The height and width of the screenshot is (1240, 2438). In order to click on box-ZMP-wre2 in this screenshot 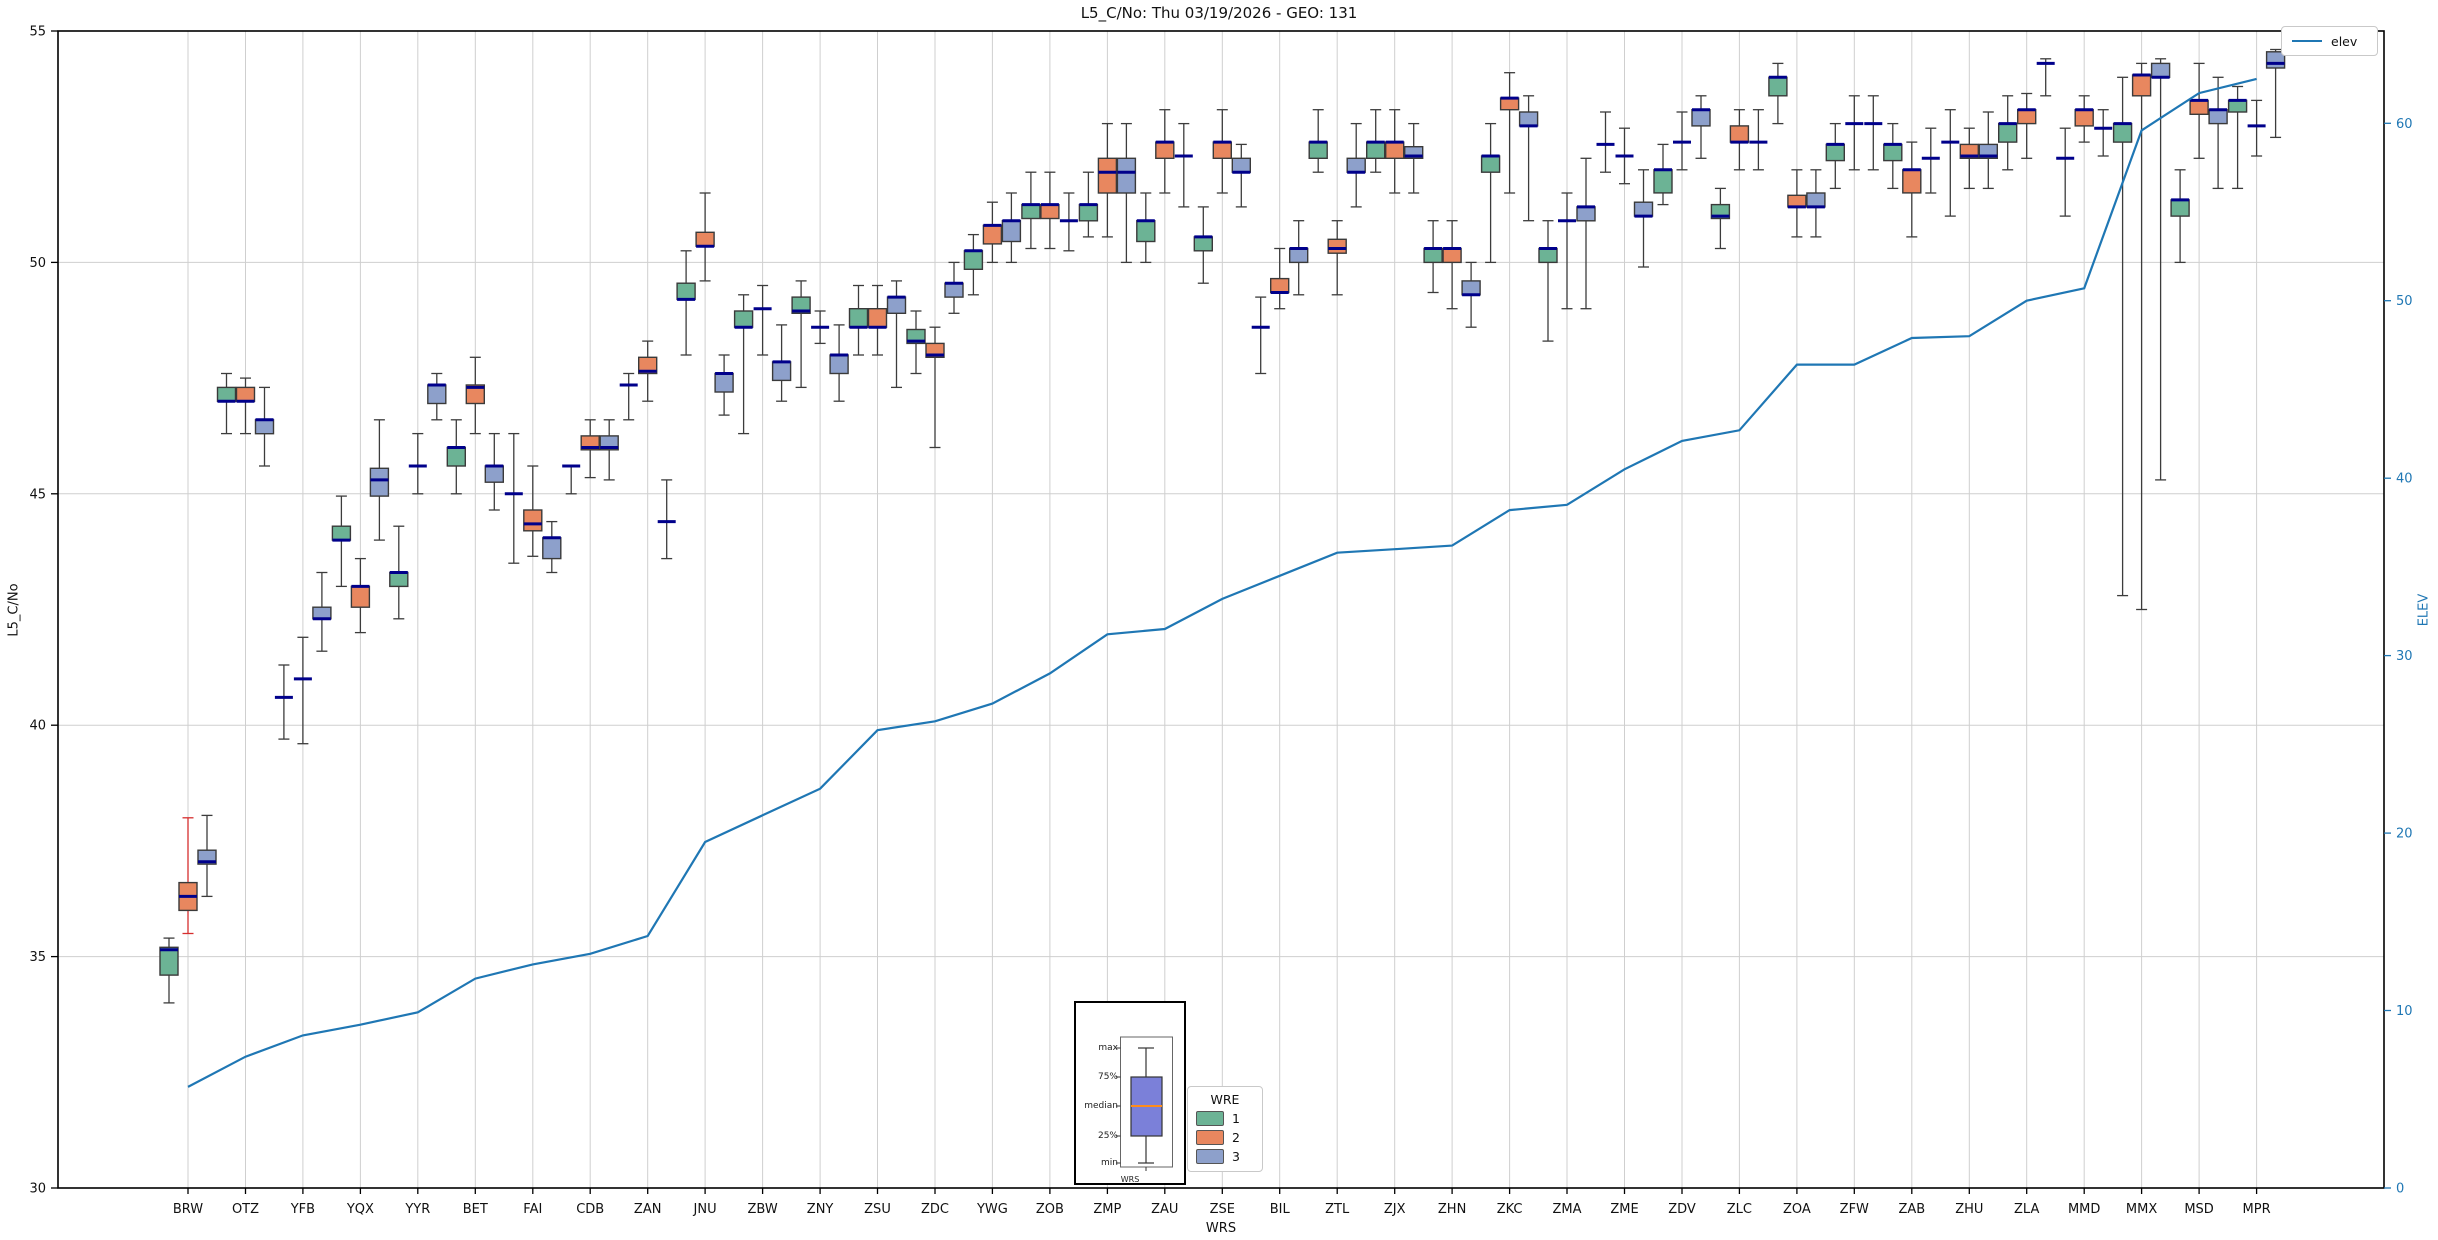, I will do `click(1107, 180)`.